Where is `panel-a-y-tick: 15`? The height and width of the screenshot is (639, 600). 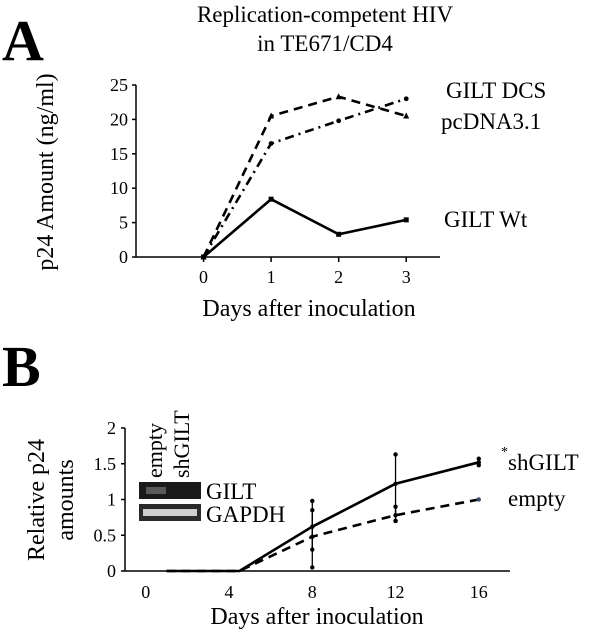
panel-a-y-tick: 15 is located at coordinates (119, 154).